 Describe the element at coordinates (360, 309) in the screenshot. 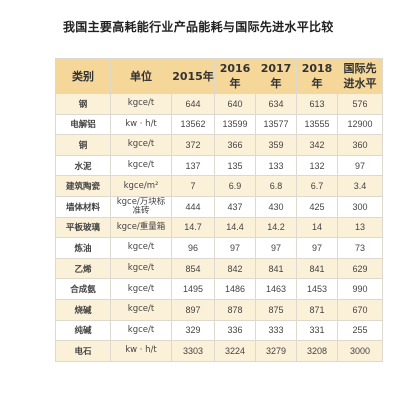

I see `value-international: 670` at that location.